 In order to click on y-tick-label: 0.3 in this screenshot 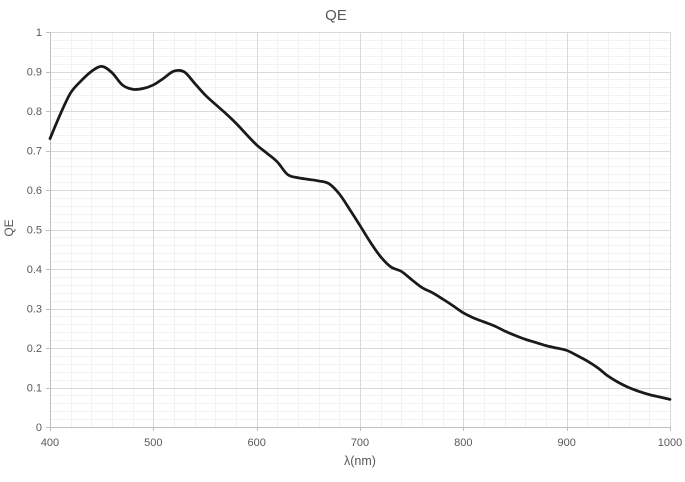, I will do `click(34, 310)`.